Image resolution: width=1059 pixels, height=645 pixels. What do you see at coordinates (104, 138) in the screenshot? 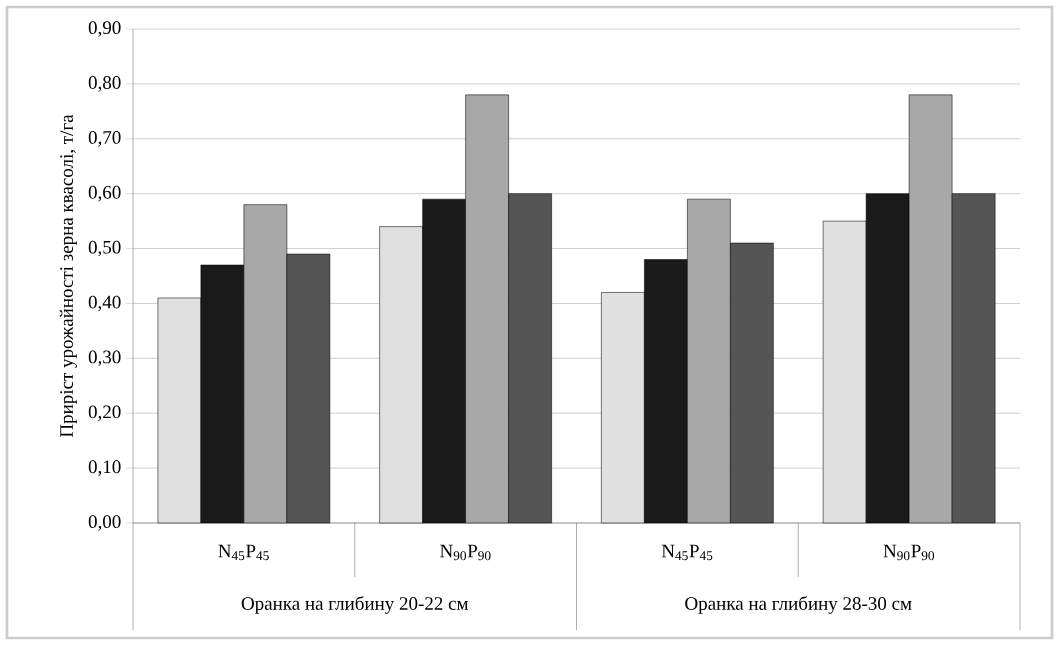
I see `y-tick-label: 0,70` at bounding box center [104, 138].